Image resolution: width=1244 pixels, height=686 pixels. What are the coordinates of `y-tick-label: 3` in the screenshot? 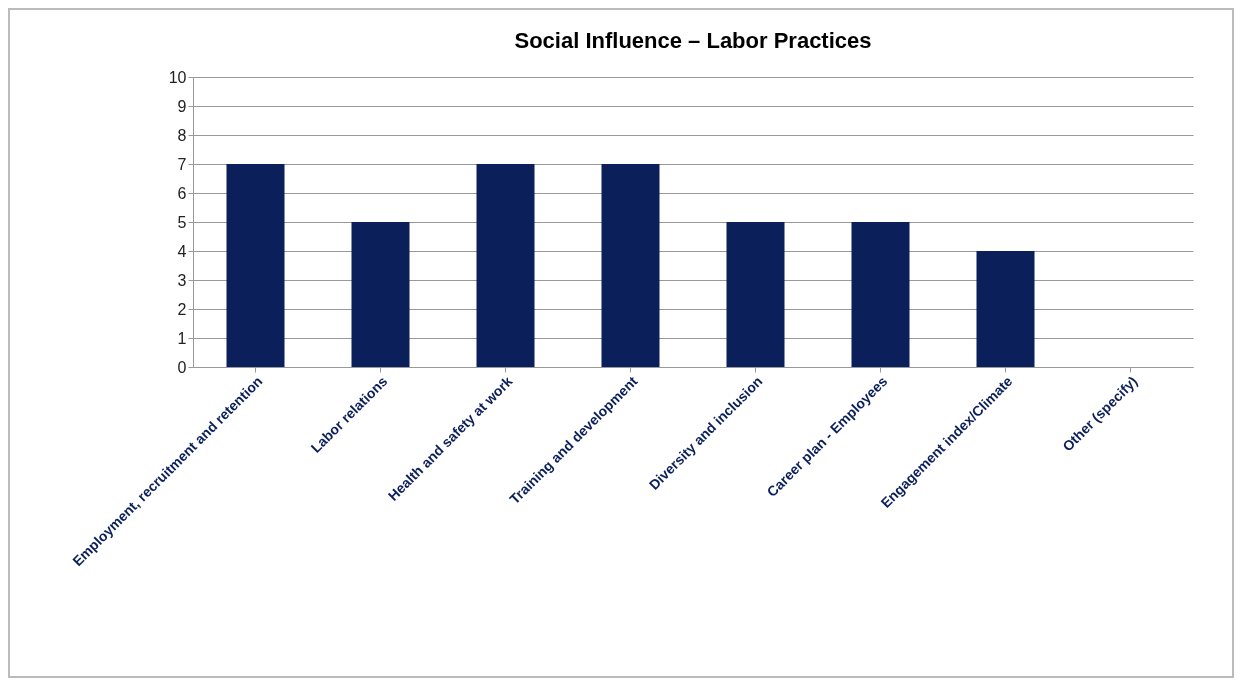 It's located at (182, 280).